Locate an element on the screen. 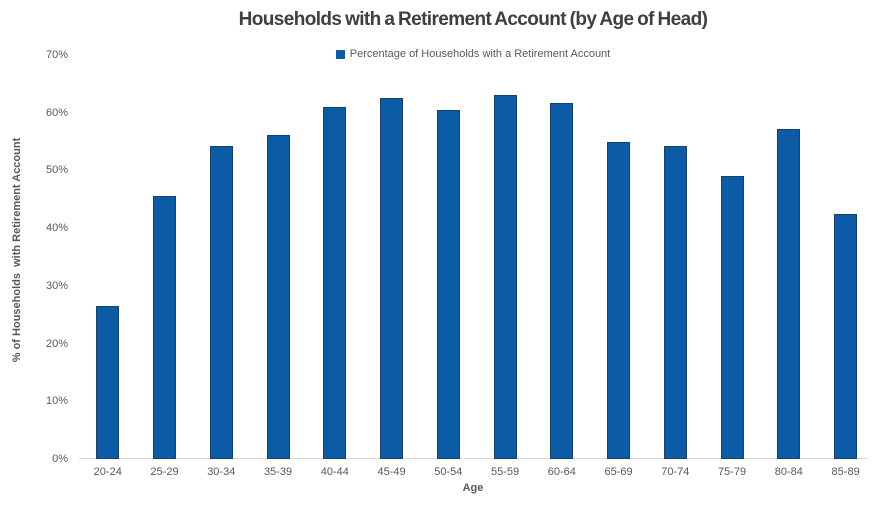  x-tick-label-40-44: 40-44 is located at coordinates (334, 472).